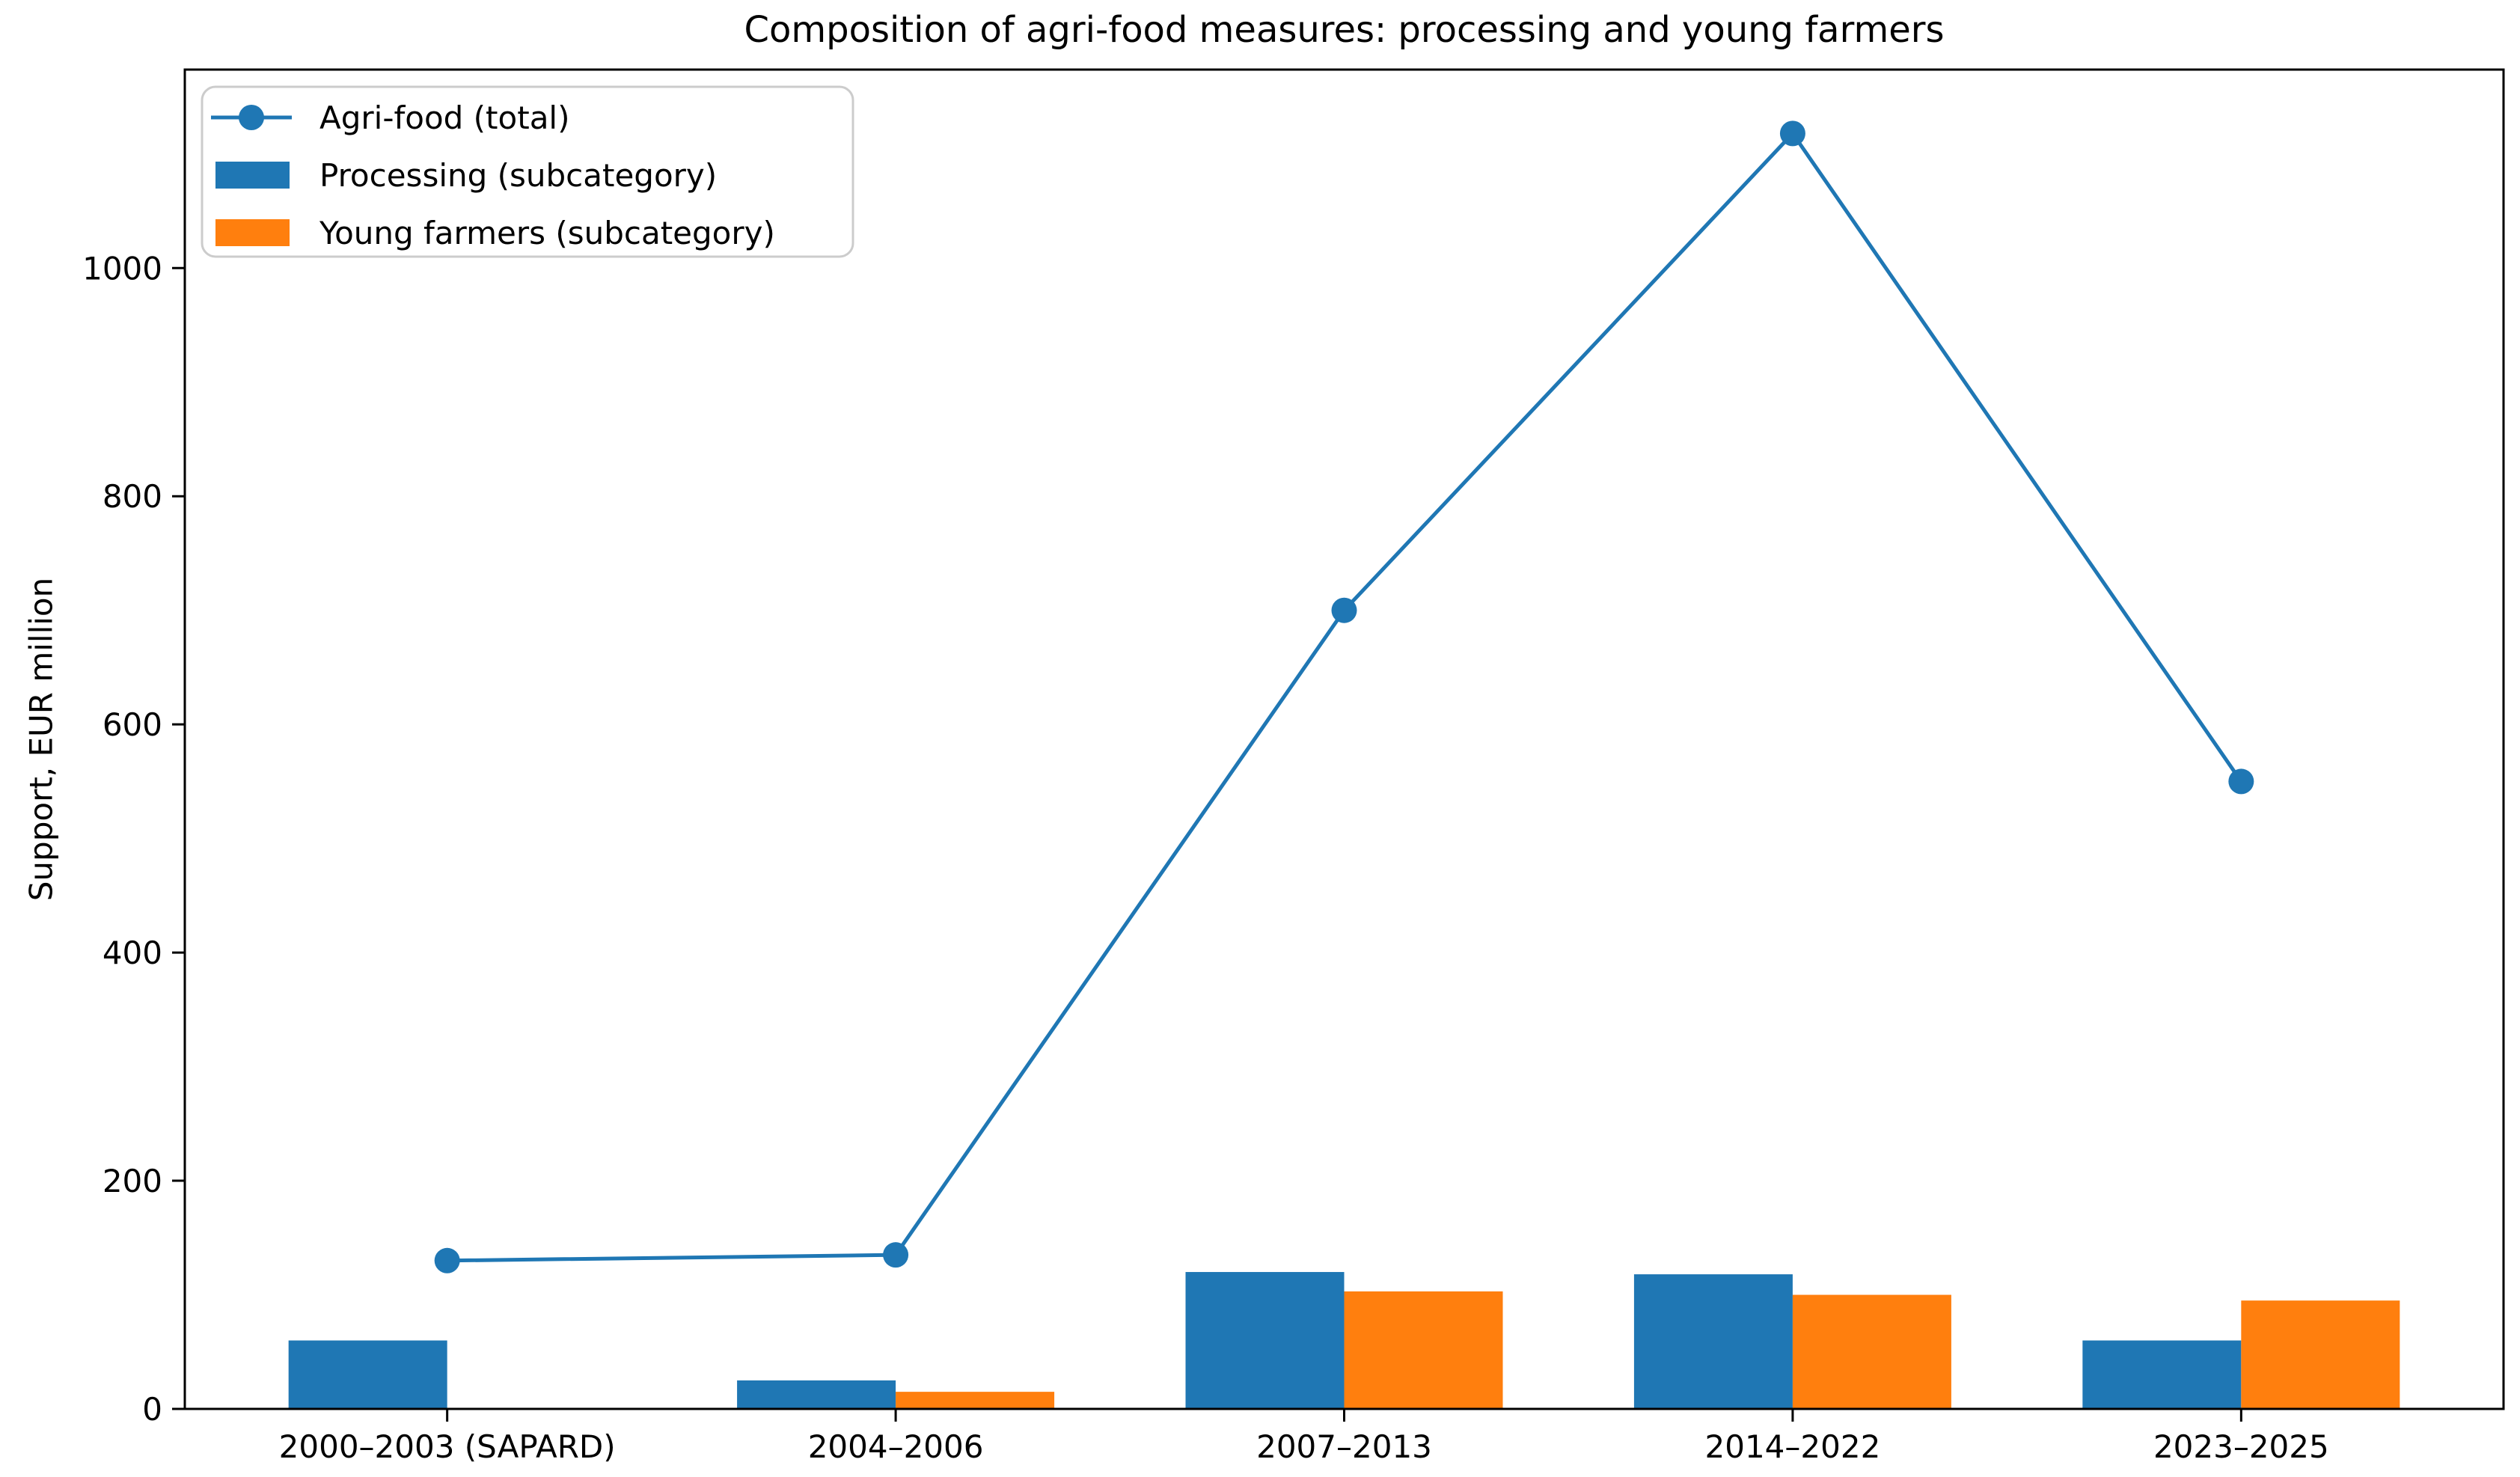 The image size is (2520, 1477). I want to click on legend-swatch-young-farmers-subcategory, so click(252, 233).